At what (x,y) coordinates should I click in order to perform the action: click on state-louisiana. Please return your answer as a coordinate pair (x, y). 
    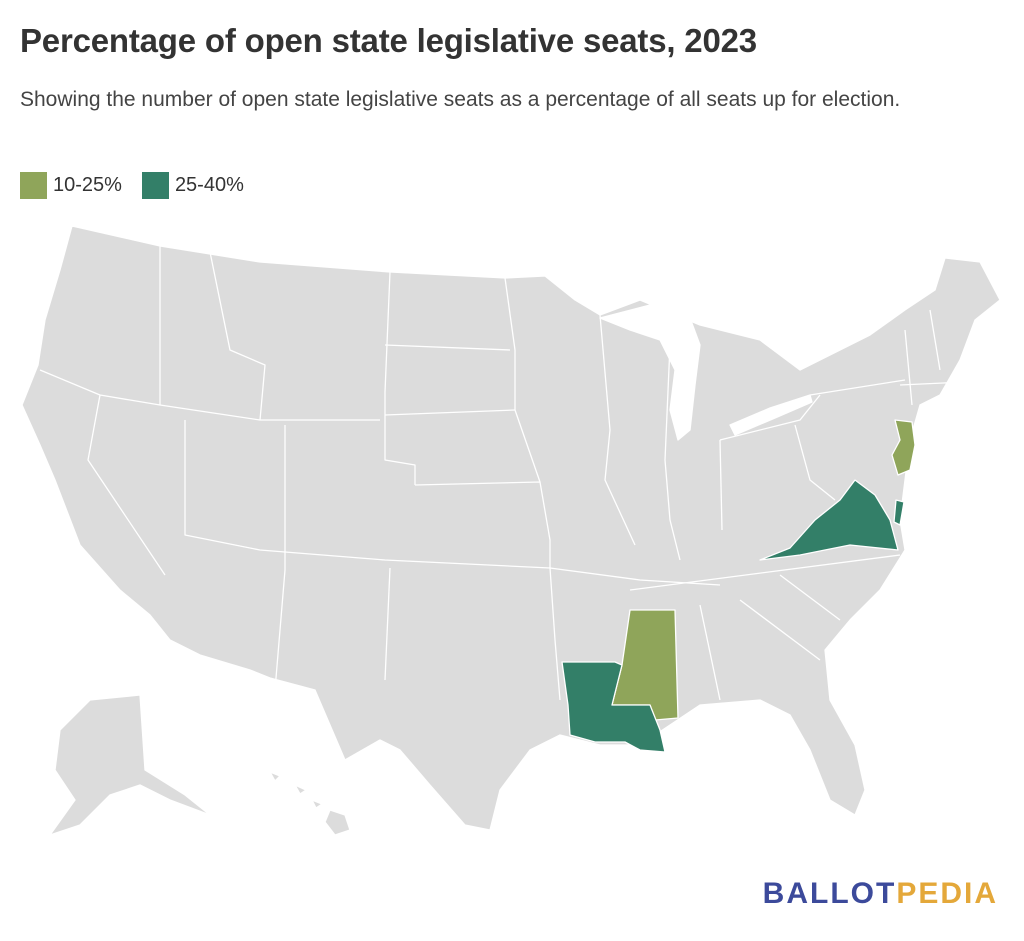
    Looking at the image, I should click on (613, 707).